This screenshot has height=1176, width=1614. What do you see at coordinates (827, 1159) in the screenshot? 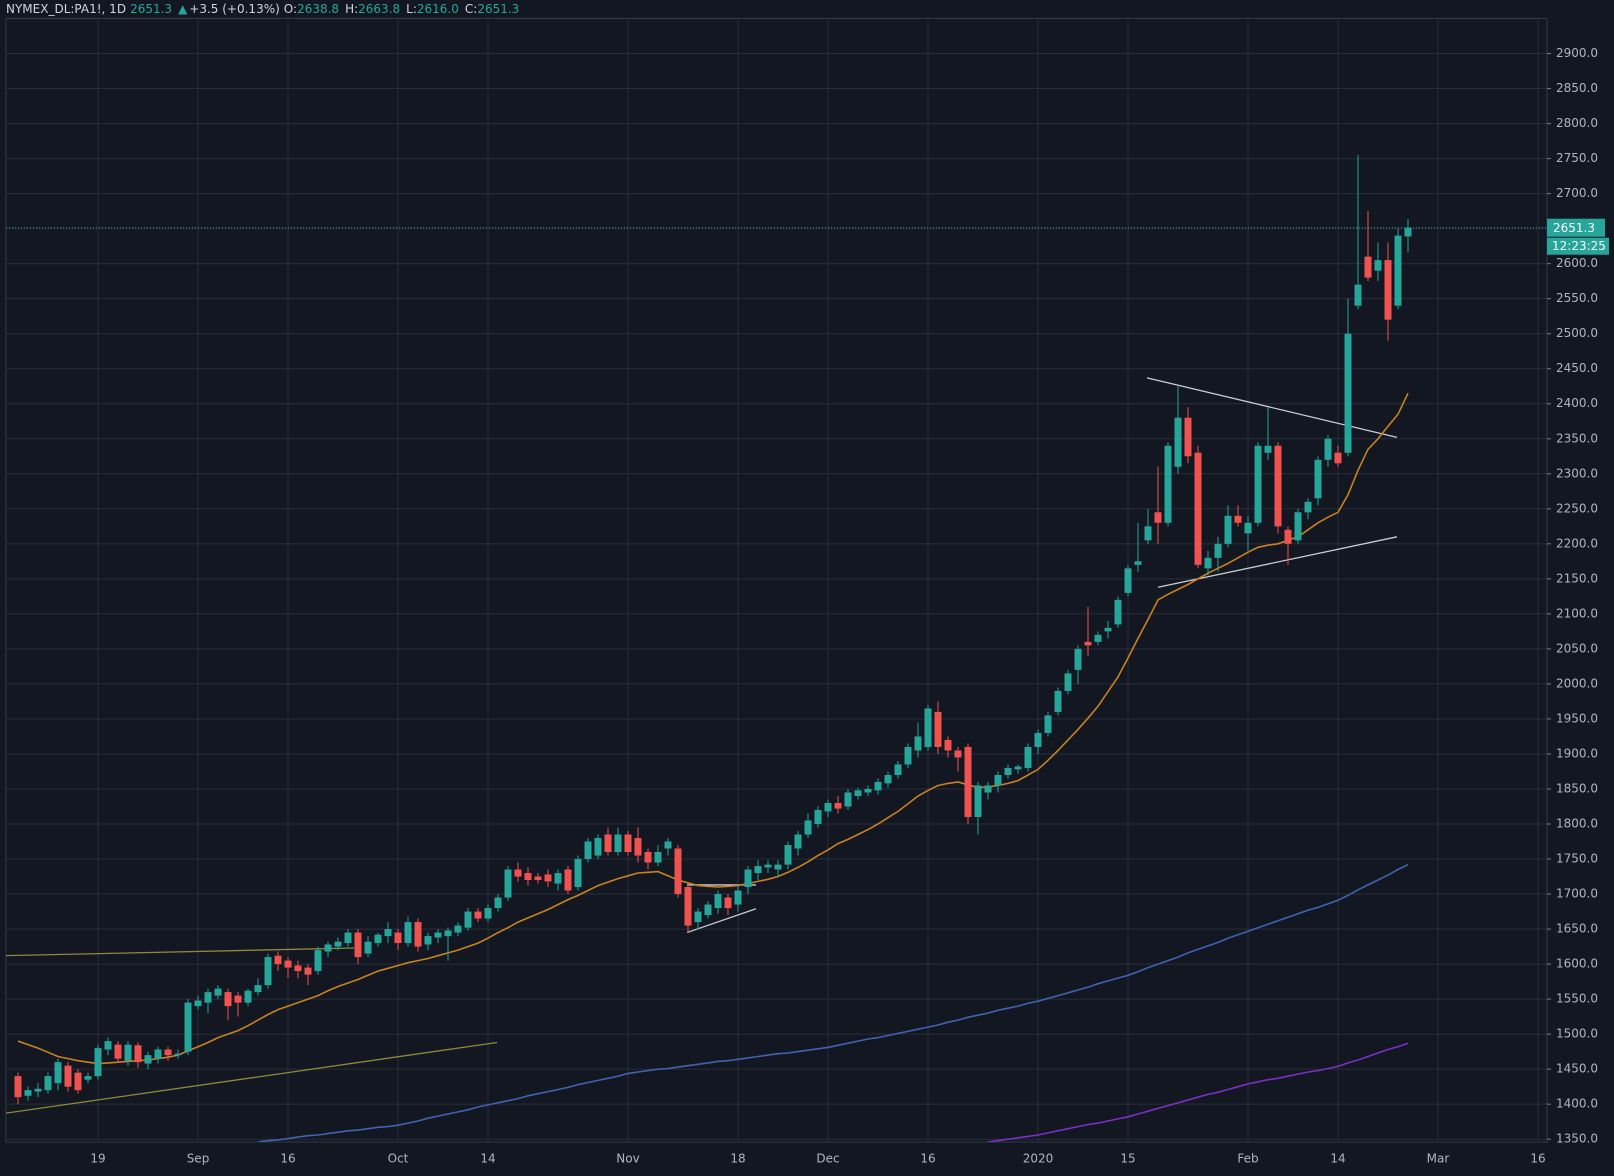
I see `x-tick-label: Dec` at bounding box center [827, 1159].